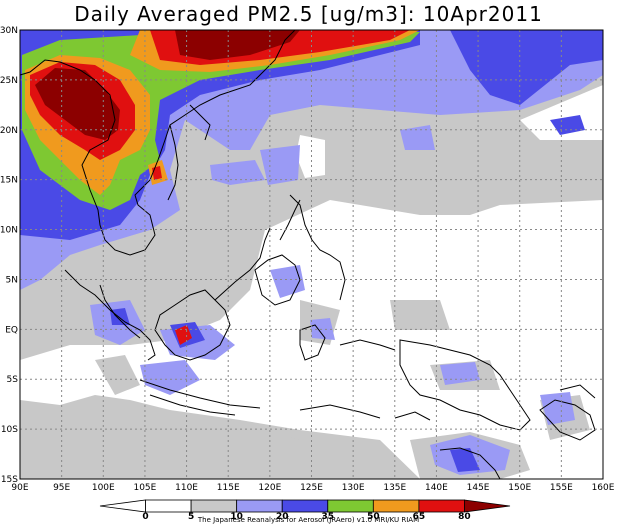 This screenshot has width=617, height=529. Describe the element at coordinates (13, 380) in the screenshot. I see `latitude-label: 5S` at that location.